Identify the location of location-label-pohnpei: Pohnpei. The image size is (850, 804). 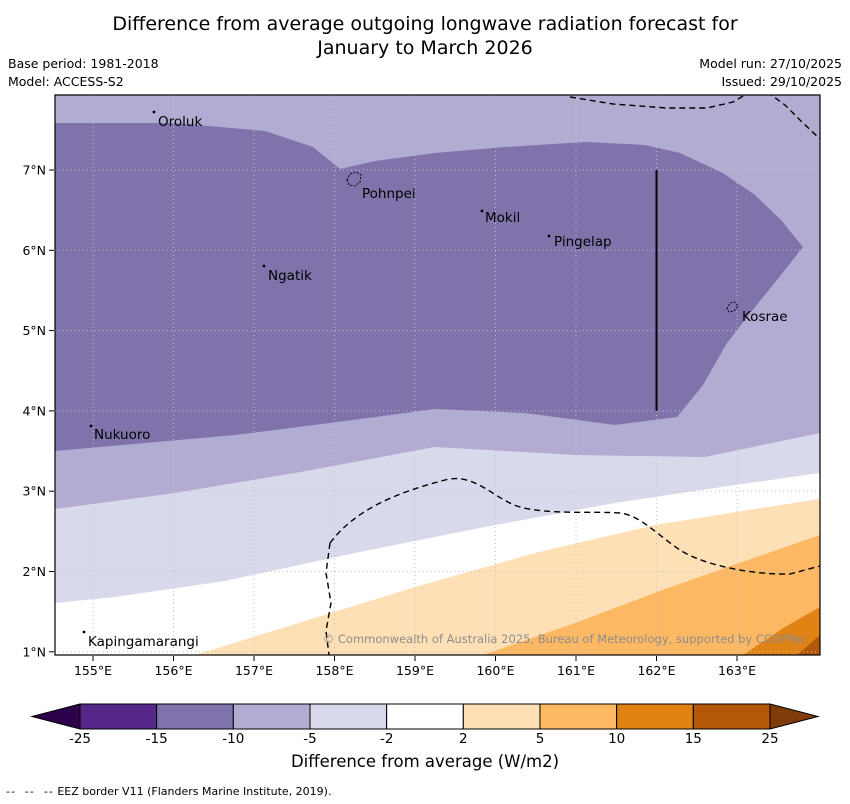
(389, 194).